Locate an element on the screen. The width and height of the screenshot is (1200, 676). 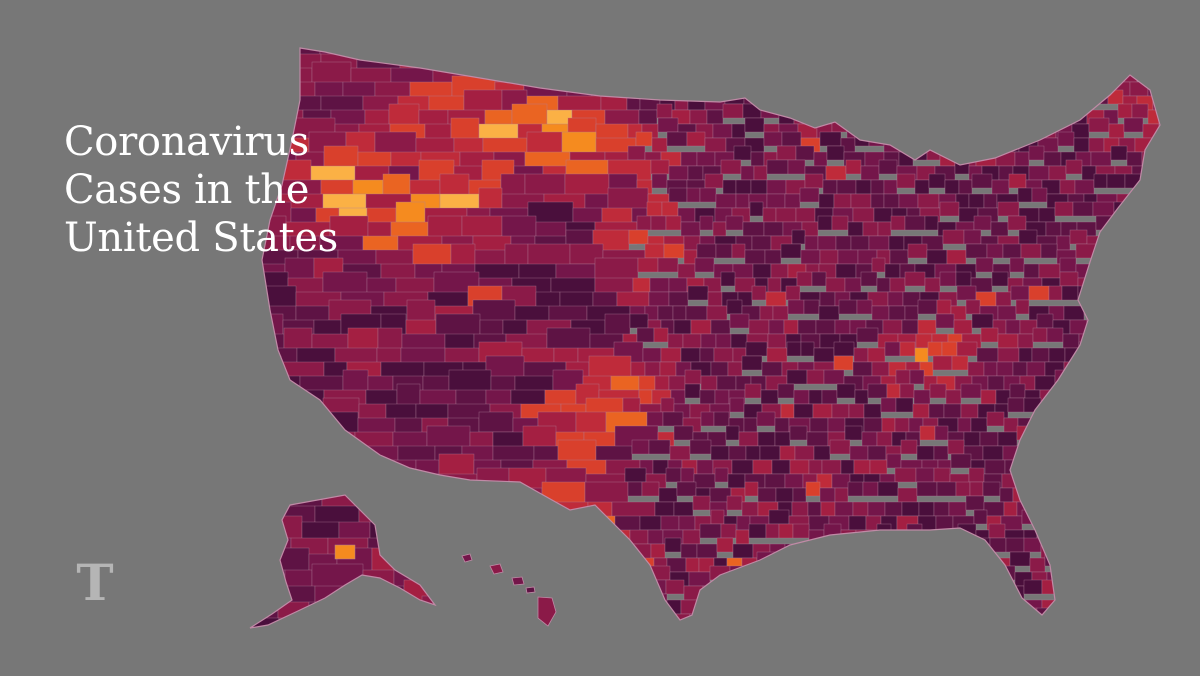
nyt-logo-glyph: T is located at coordinates (95, 582).